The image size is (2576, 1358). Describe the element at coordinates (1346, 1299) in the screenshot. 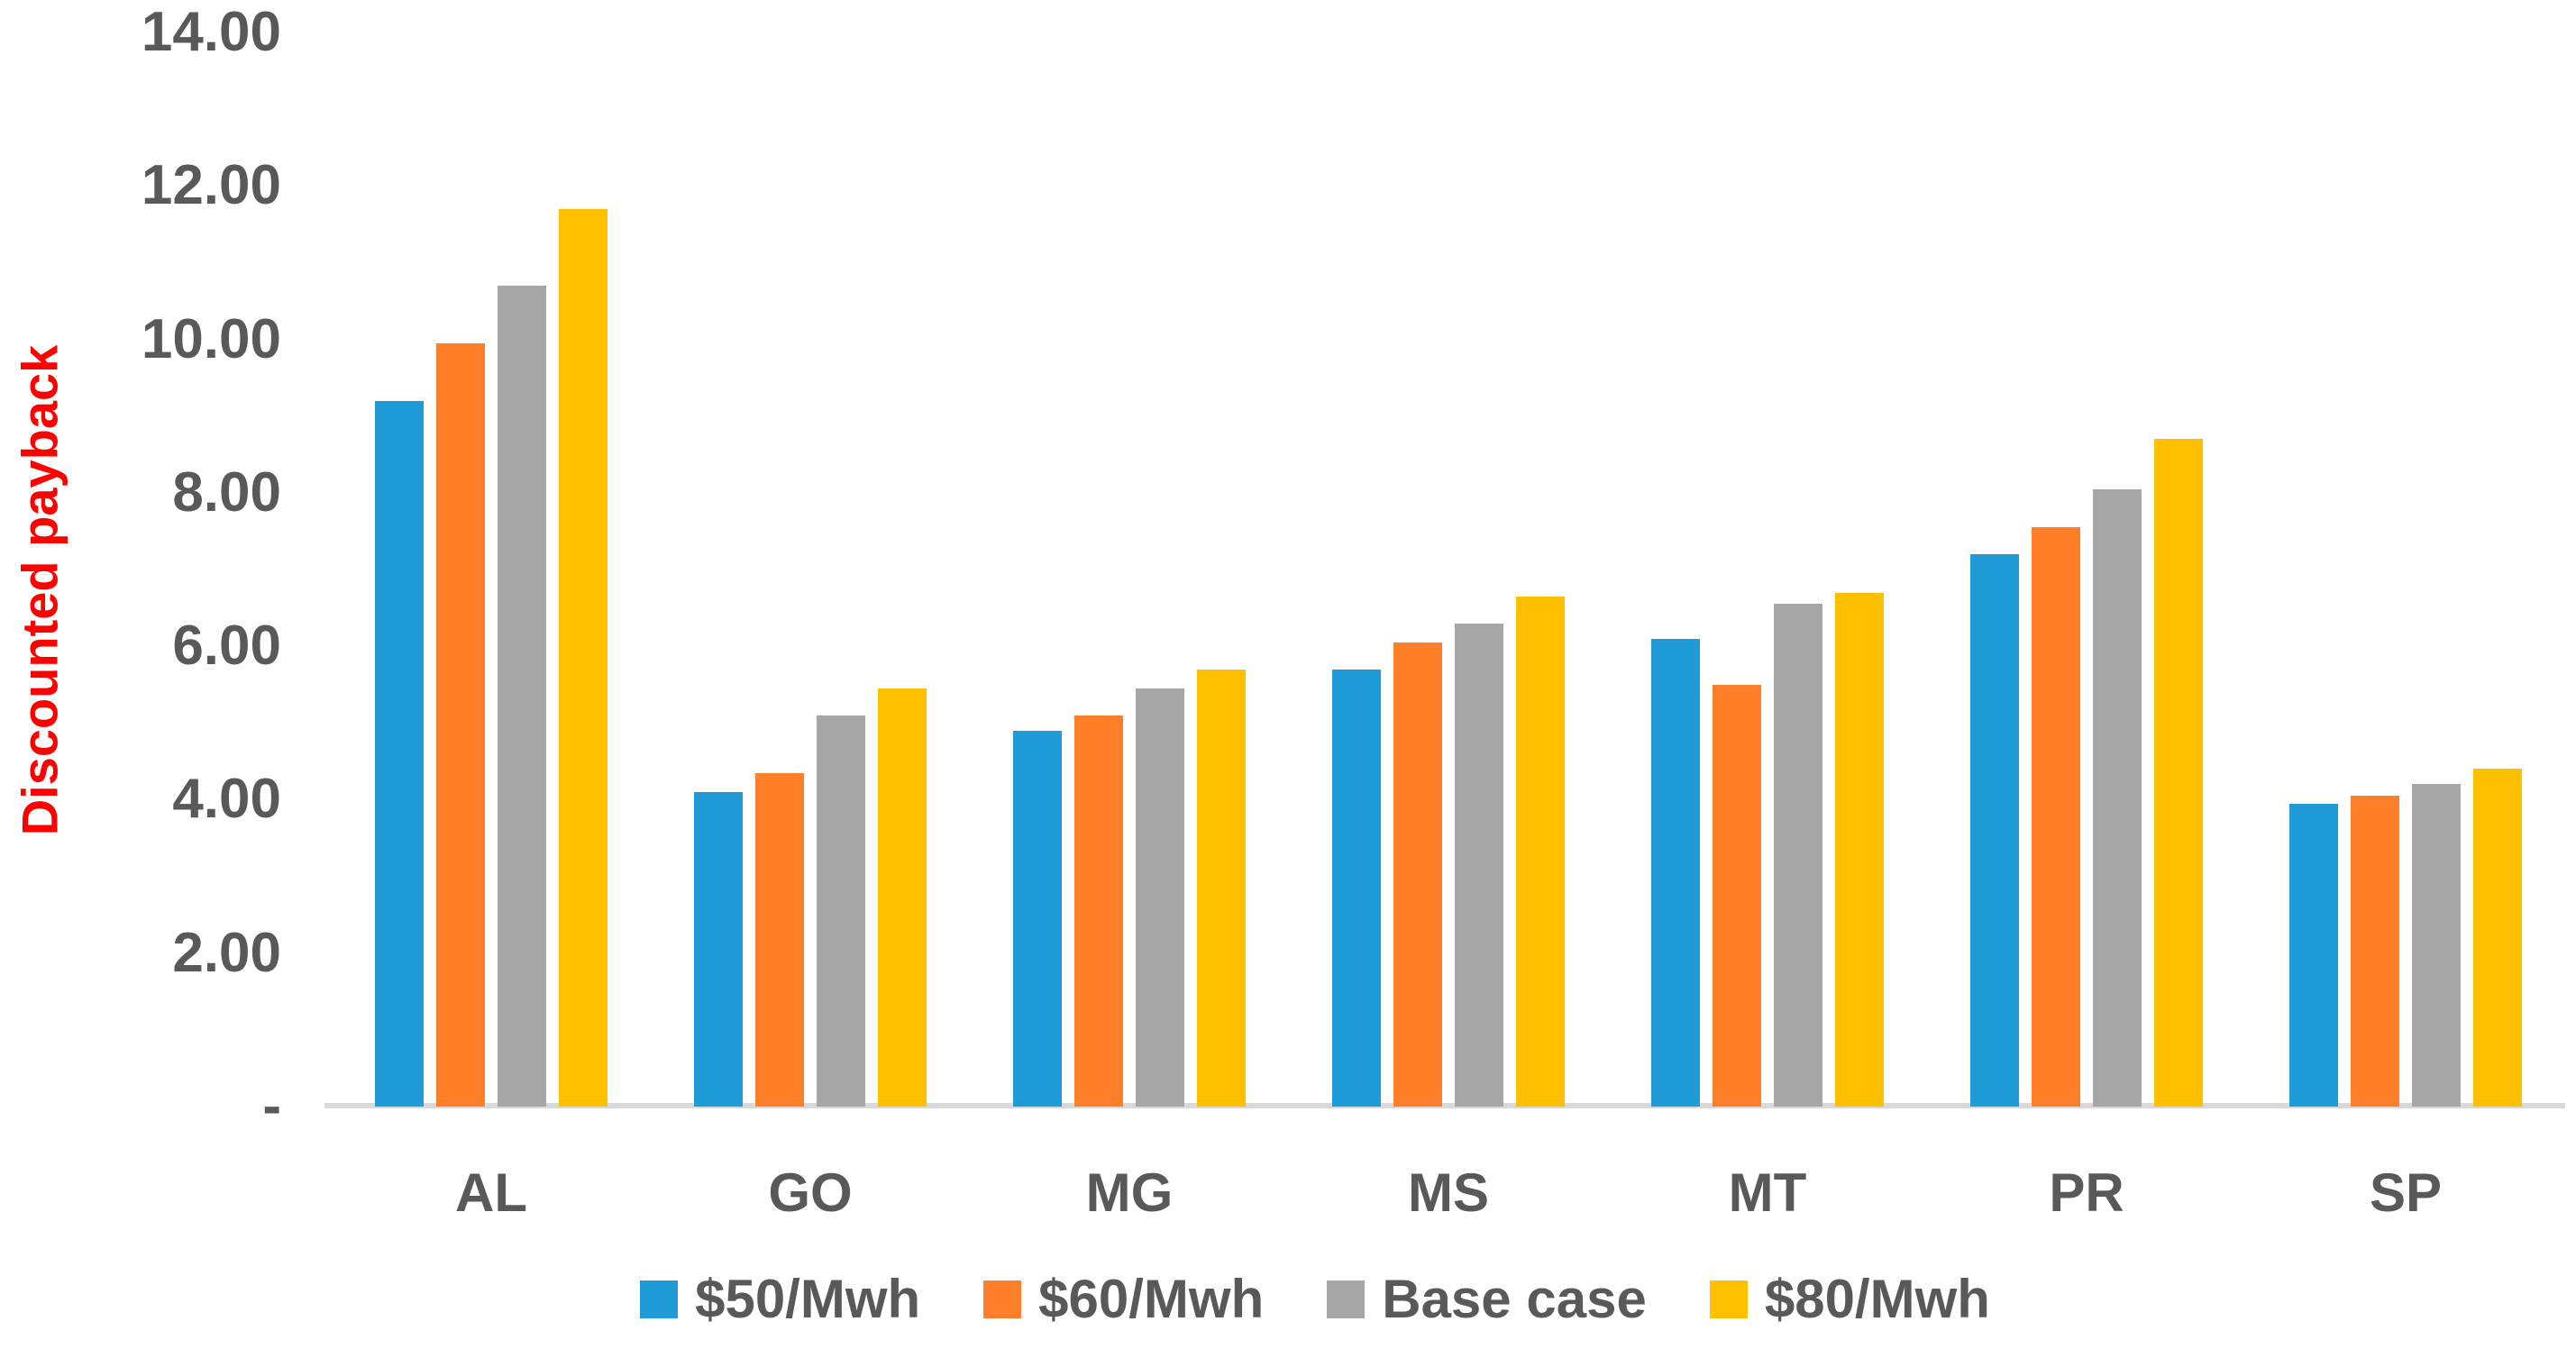

I see `legend-swatch-icon-base-case` at that location.